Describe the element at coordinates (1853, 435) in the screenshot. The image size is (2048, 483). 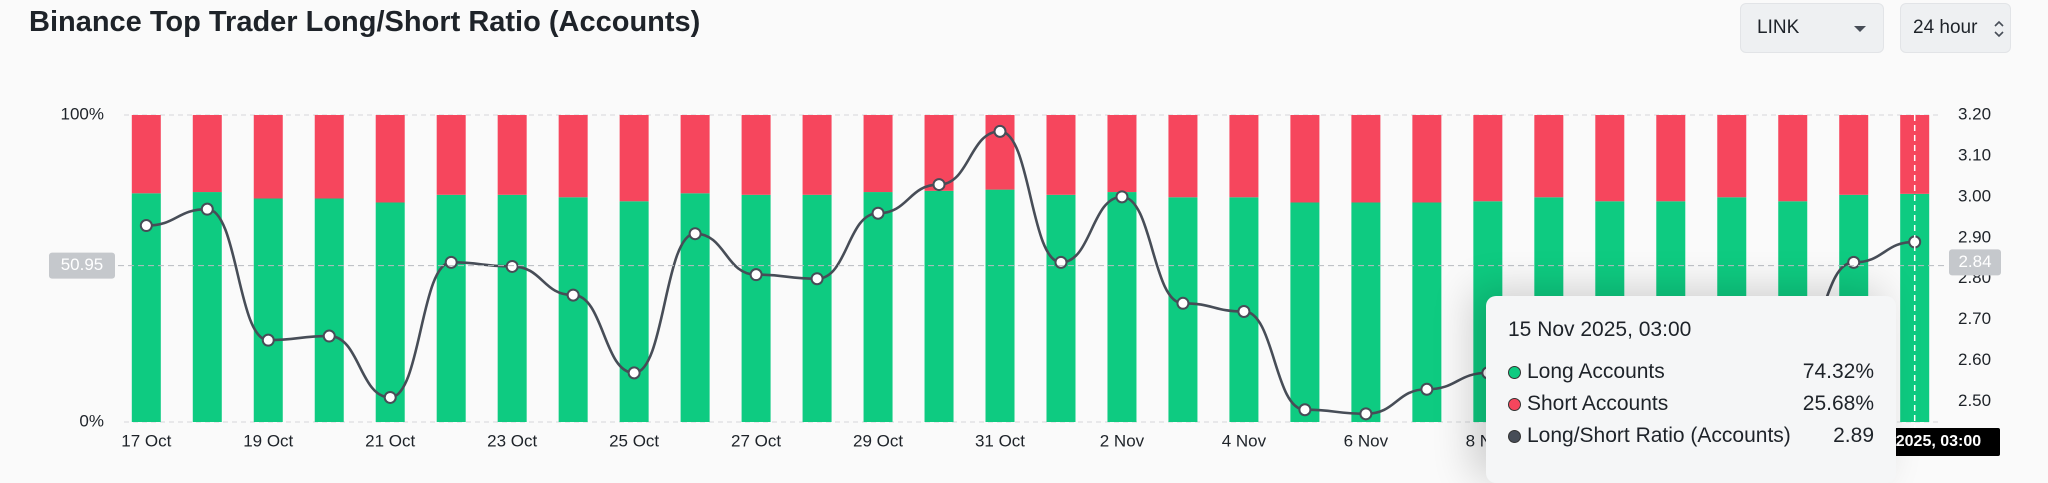
I see `tooltip-value: 2.89` at that location.